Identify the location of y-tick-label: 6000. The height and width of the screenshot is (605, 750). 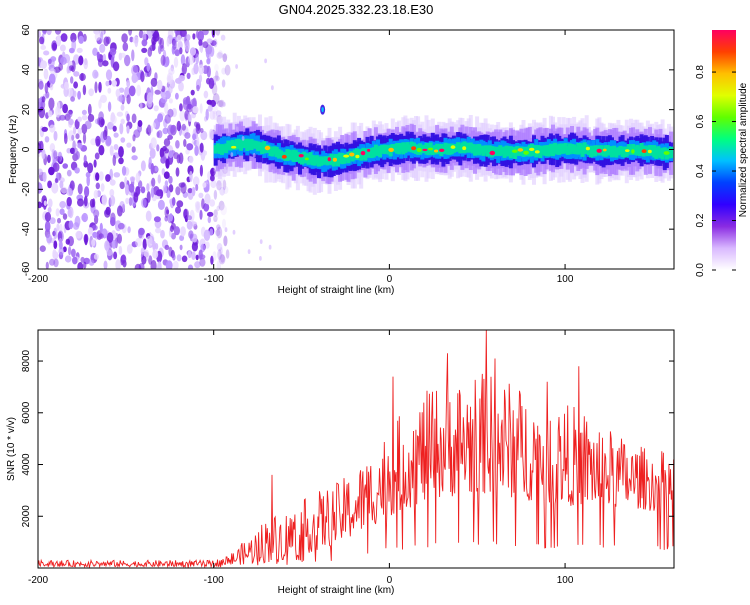
(26, 412).